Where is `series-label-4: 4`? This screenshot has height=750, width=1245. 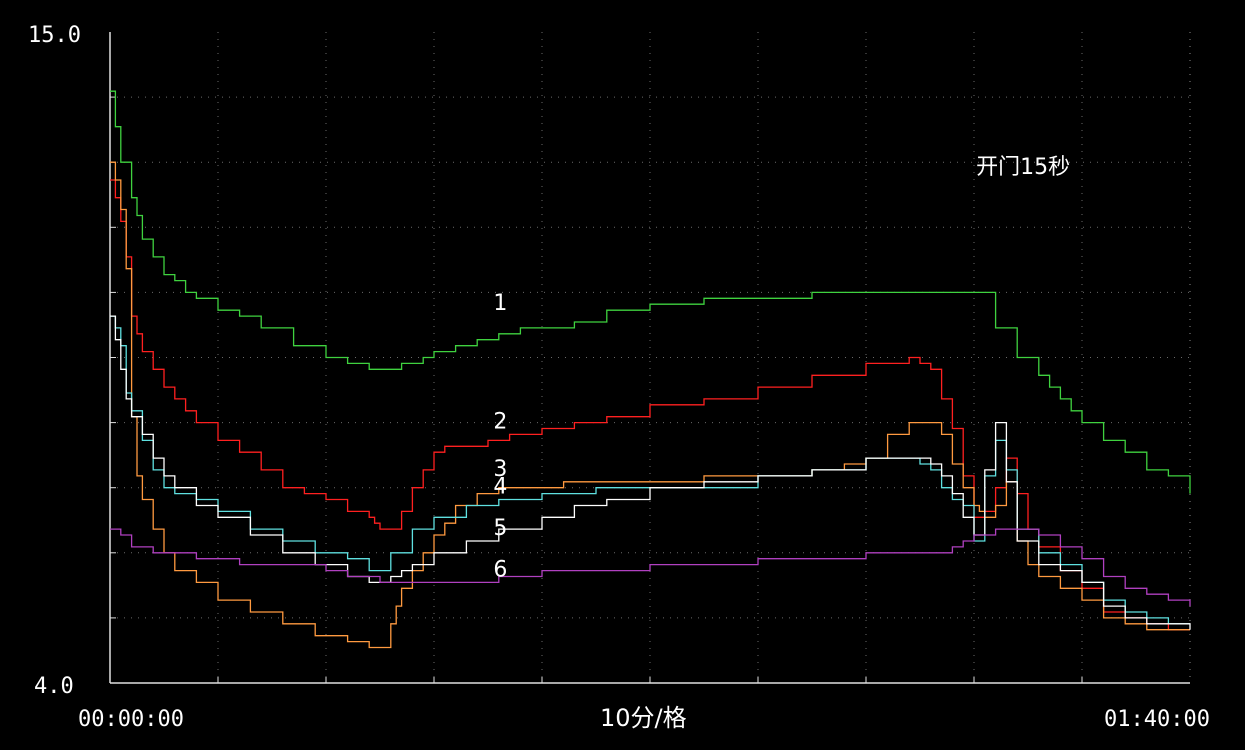
series-label-4: 4 is located at coordinates (500, 487).